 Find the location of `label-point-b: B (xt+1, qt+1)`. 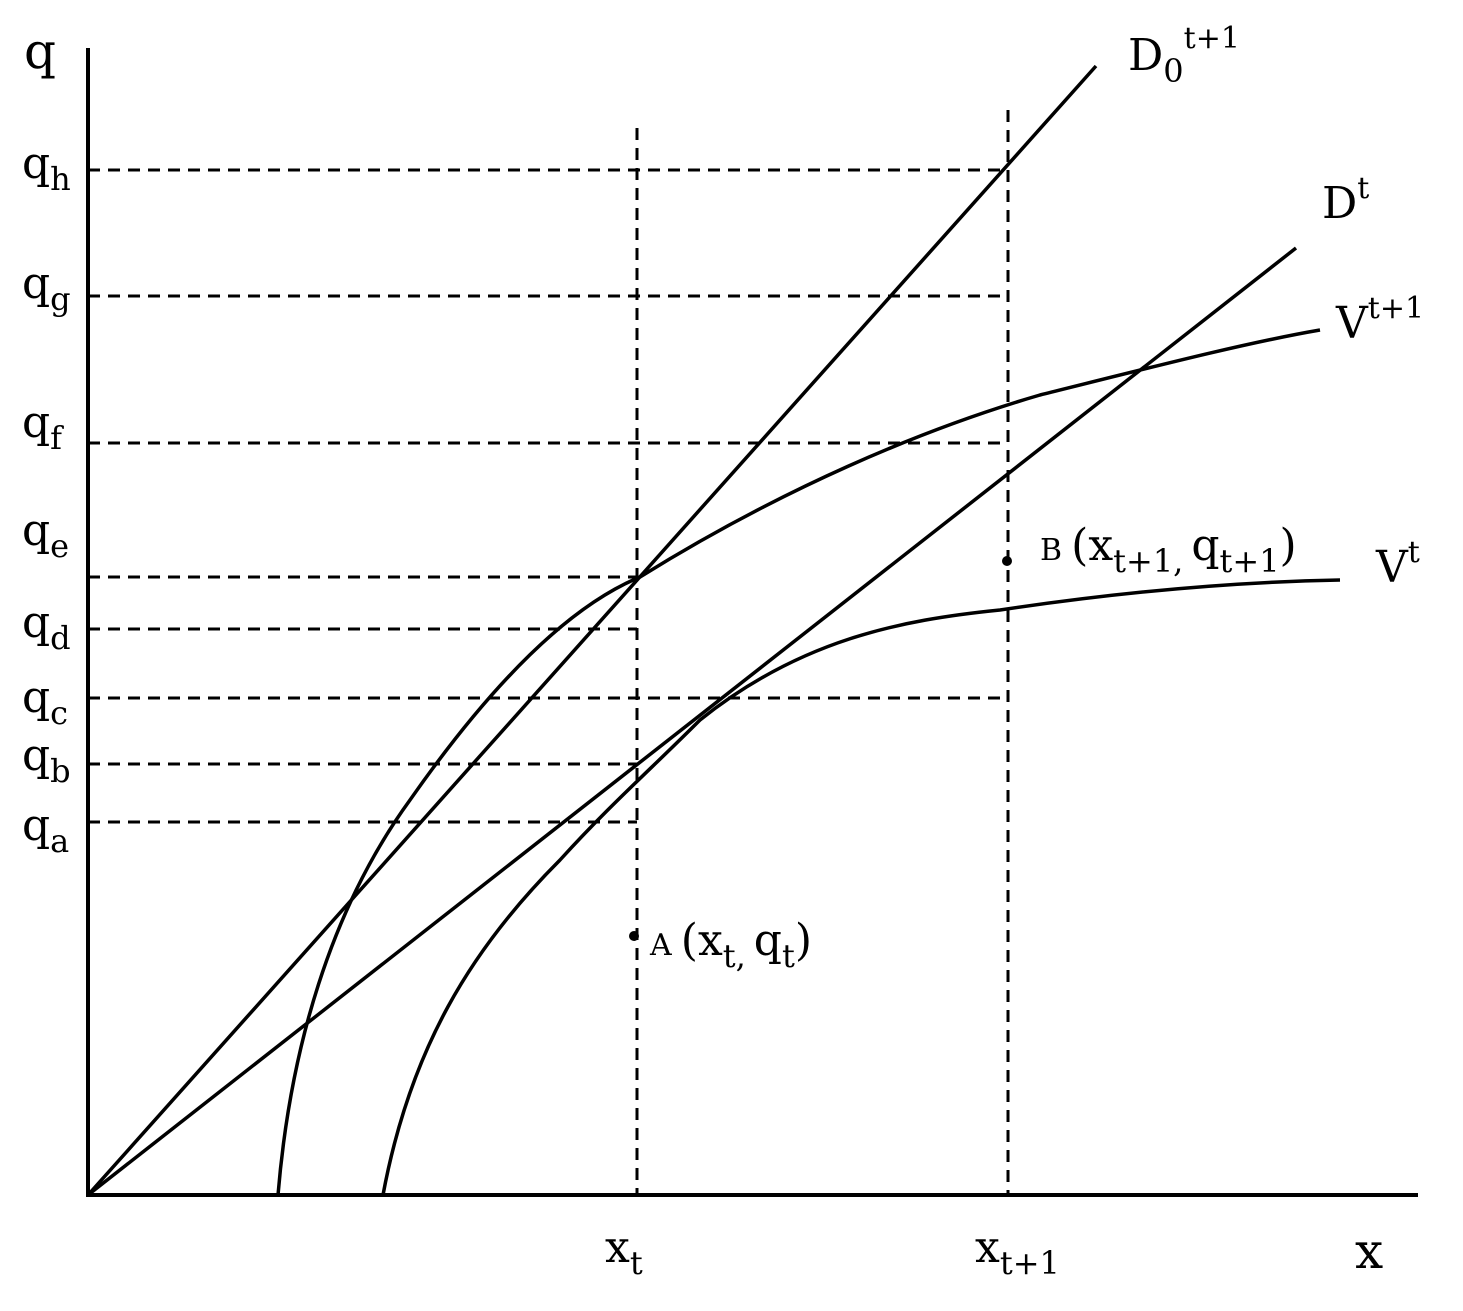

label-point-b: B (xt+1, qt+1) is located at coordinates (1168, 550).